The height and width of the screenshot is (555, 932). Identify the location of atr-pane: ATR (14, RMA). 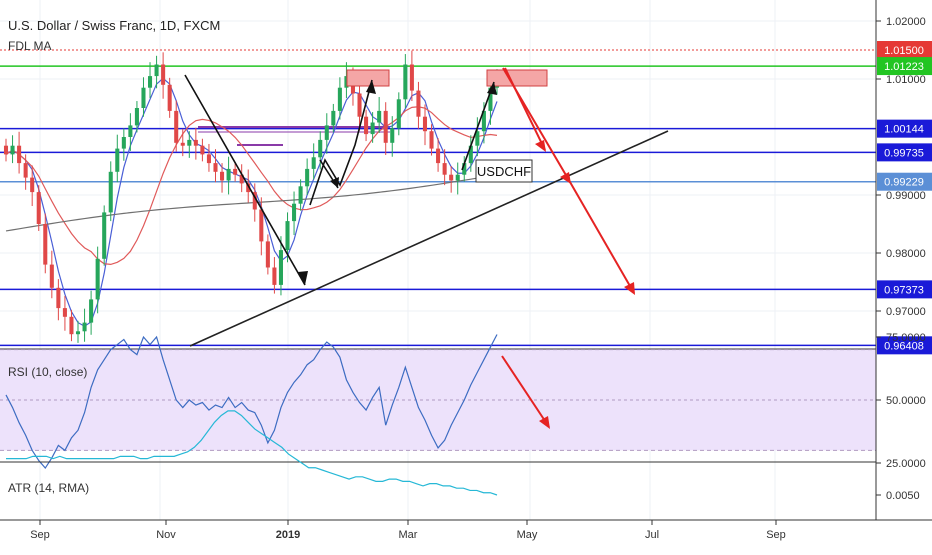
(438, 453).